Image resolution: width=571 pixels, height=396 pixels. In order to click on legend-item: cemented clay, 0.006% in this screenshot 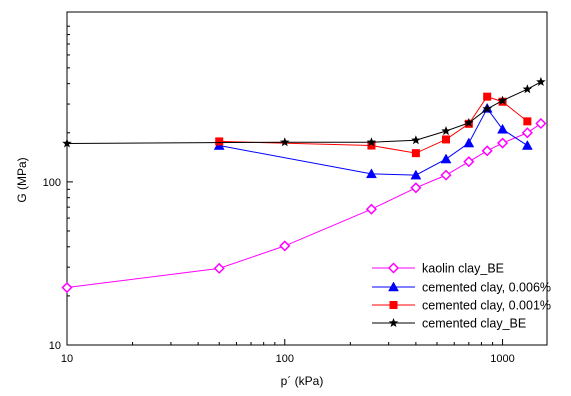, I will do `click(461, 288)`.